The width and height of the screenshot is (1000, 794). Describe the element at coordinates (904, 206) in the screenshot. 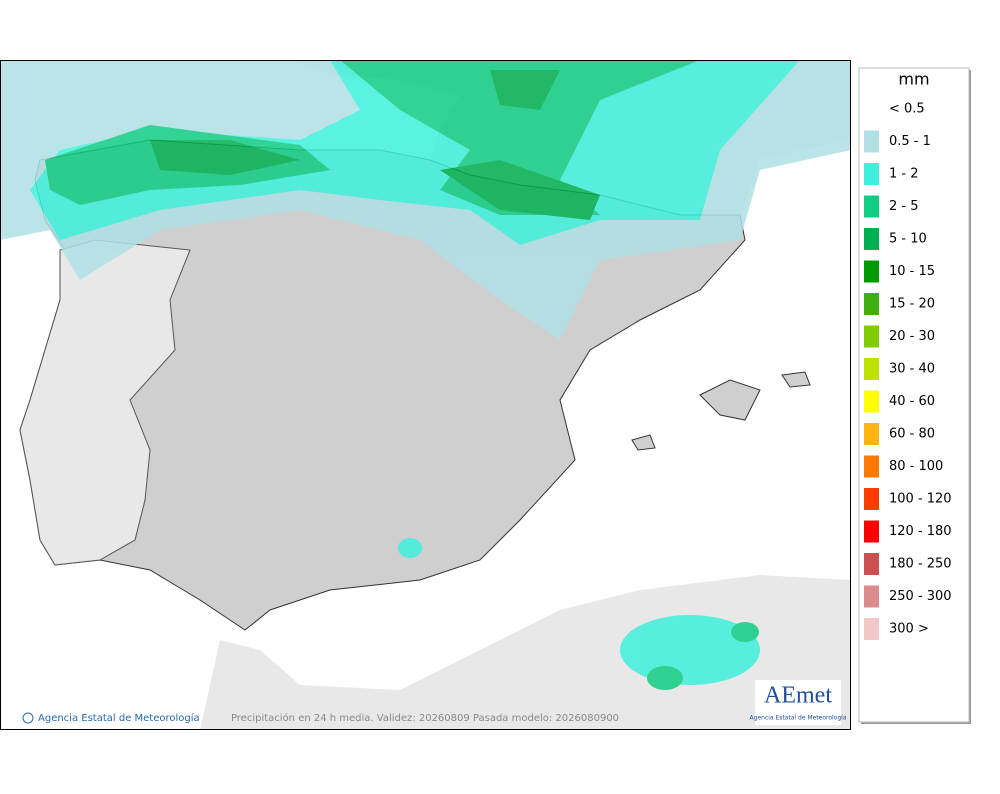

I see `legend-label: 2 - 5` at that location.